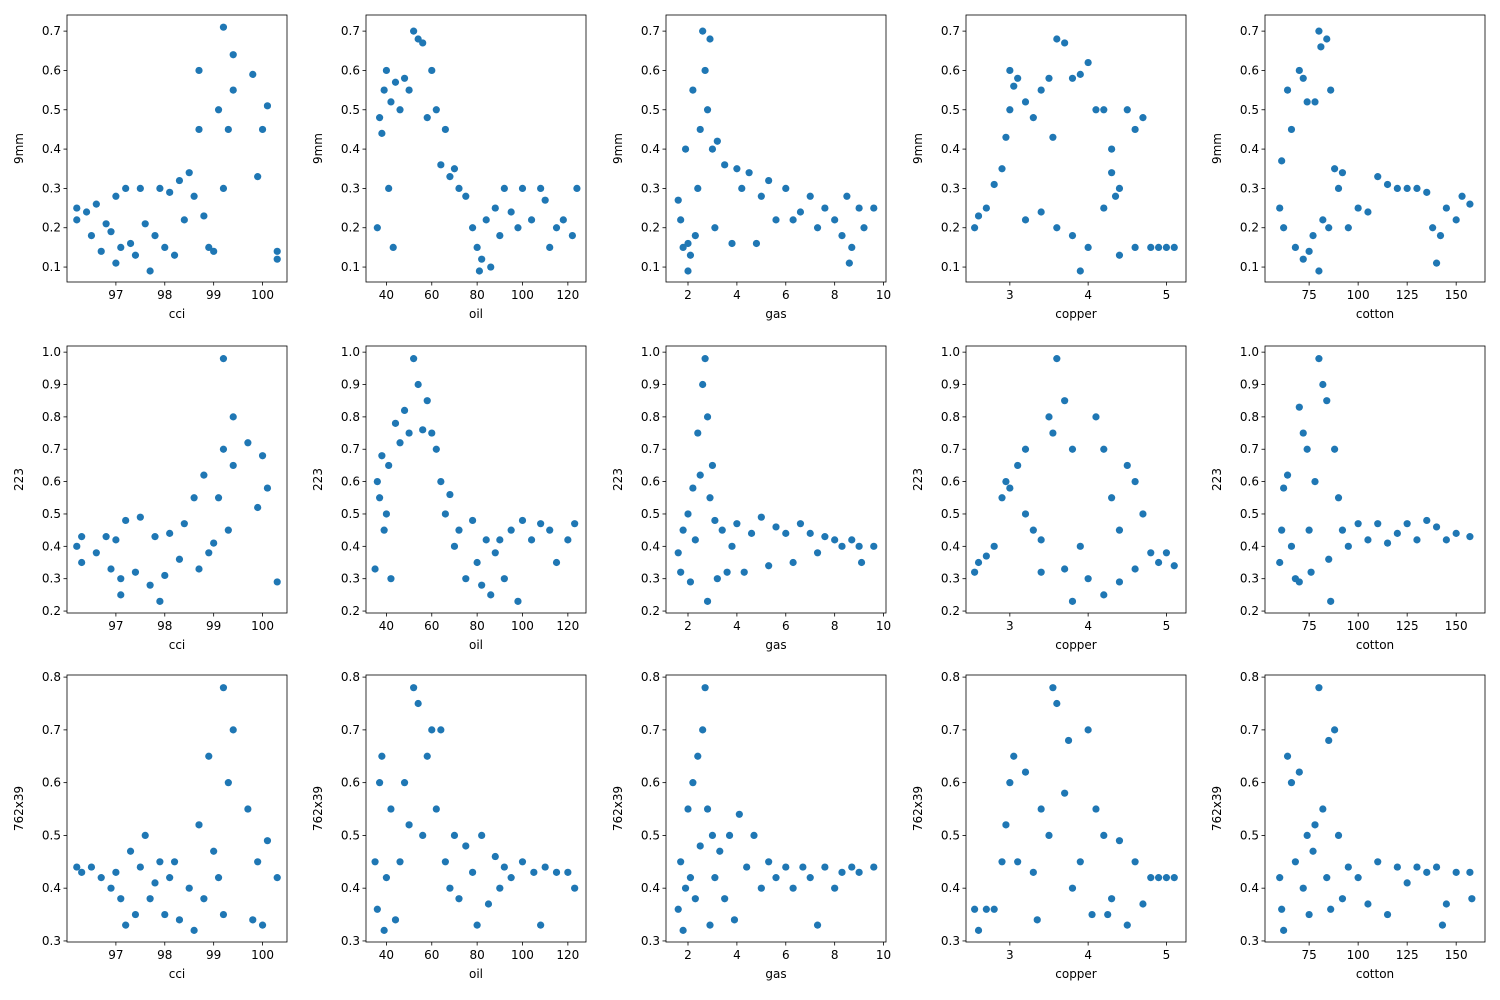 The height and width of the screenshot is (1000, 1500). Describe the element at coordinates (835, 626) in the screenshot. I see `x-tick-label: 8` at that location.